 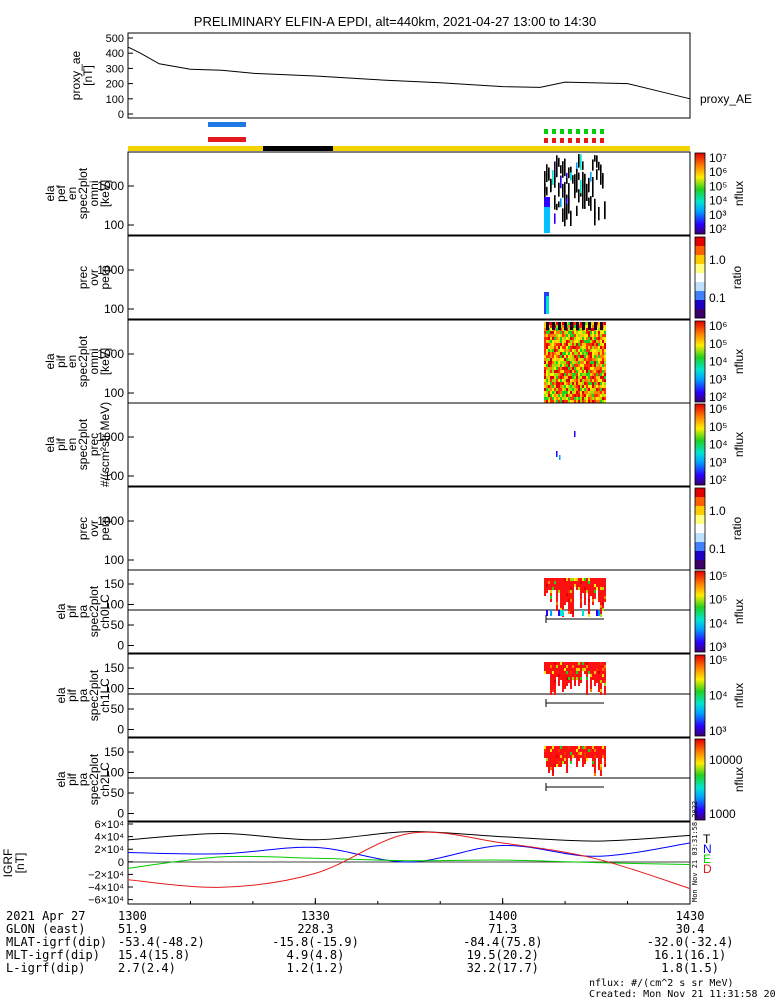 I want to click on panel-ylabel-line: prec, so click(x=94, y=444).